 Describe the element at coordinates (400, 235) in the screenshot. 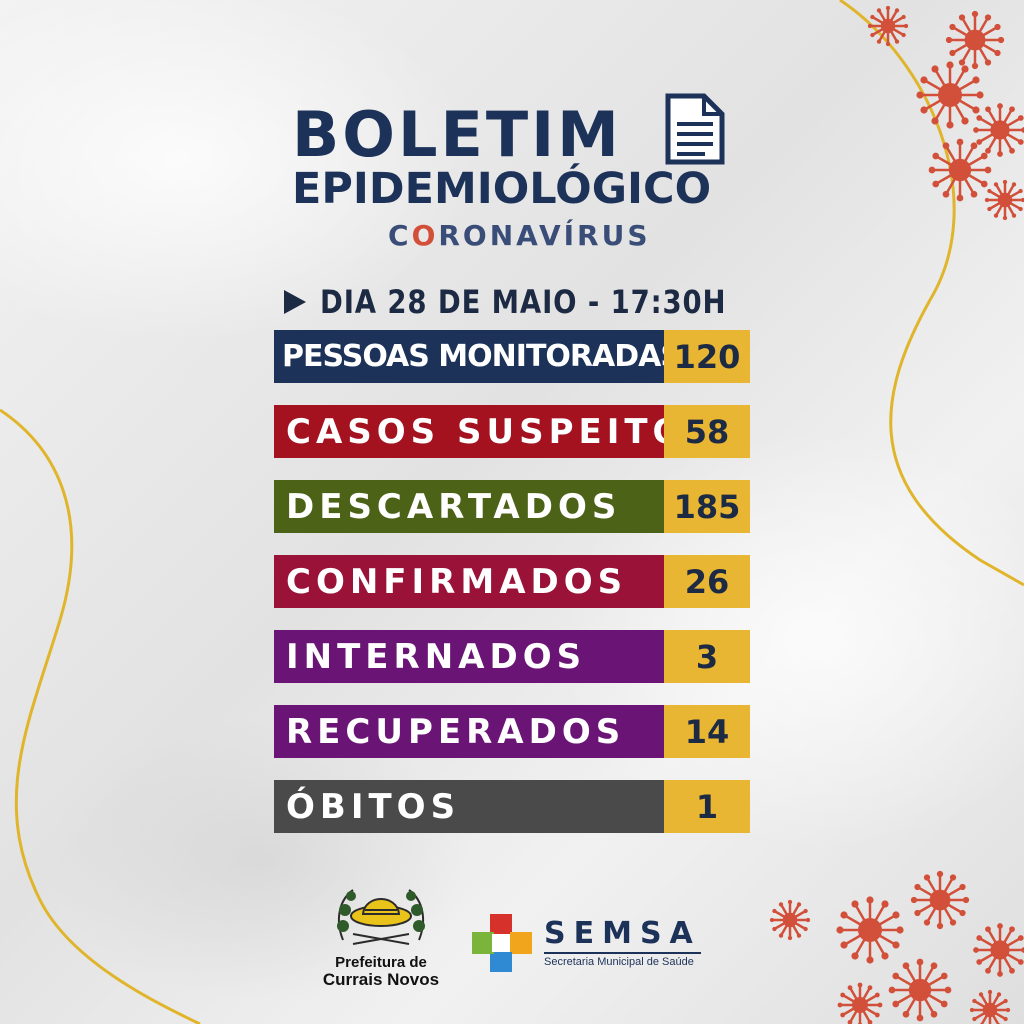

I see `subtitle-prefix: C` at that location.